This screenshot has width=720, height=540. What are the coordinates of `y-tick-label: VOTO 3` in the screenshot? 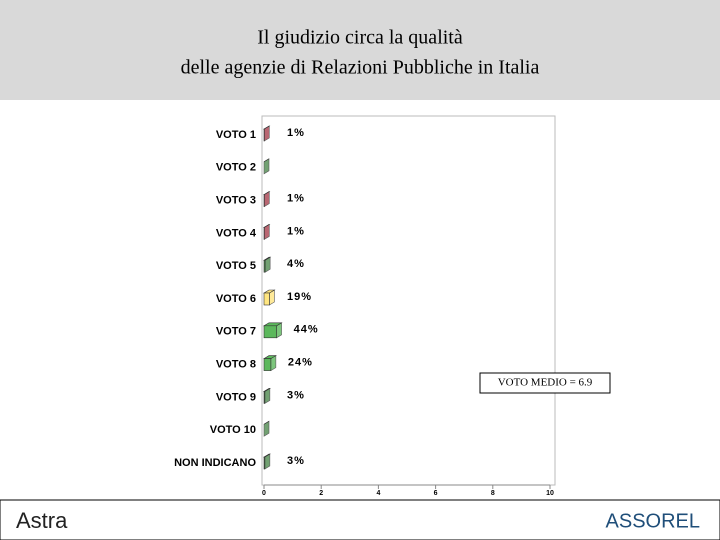 It's located at (236, 201).